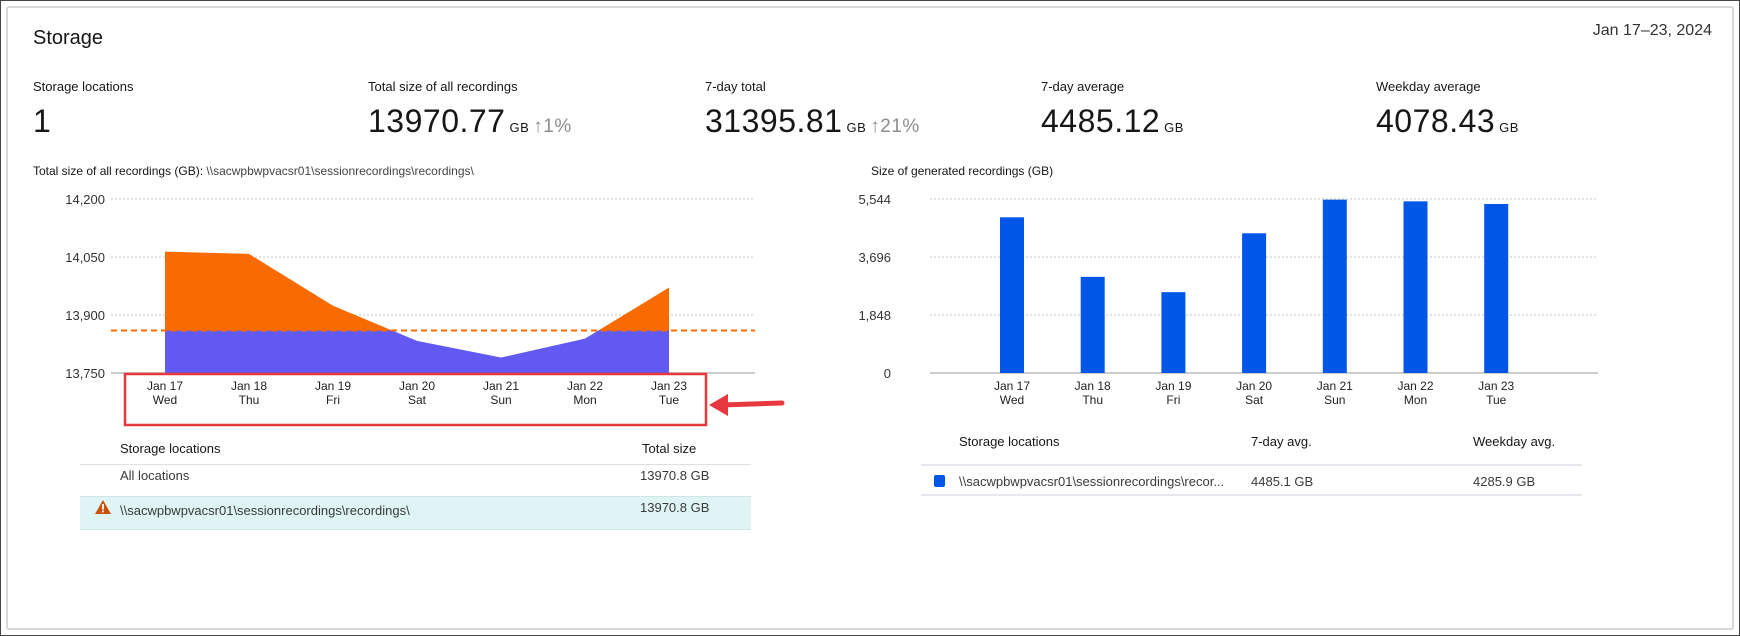 Image resolution: width=1740 pixels, height=636 pixels. Describe the element at coordinates (1281, 441) in the screenshot. I see `right-table-header-7day: 7-day avg.` at that location.